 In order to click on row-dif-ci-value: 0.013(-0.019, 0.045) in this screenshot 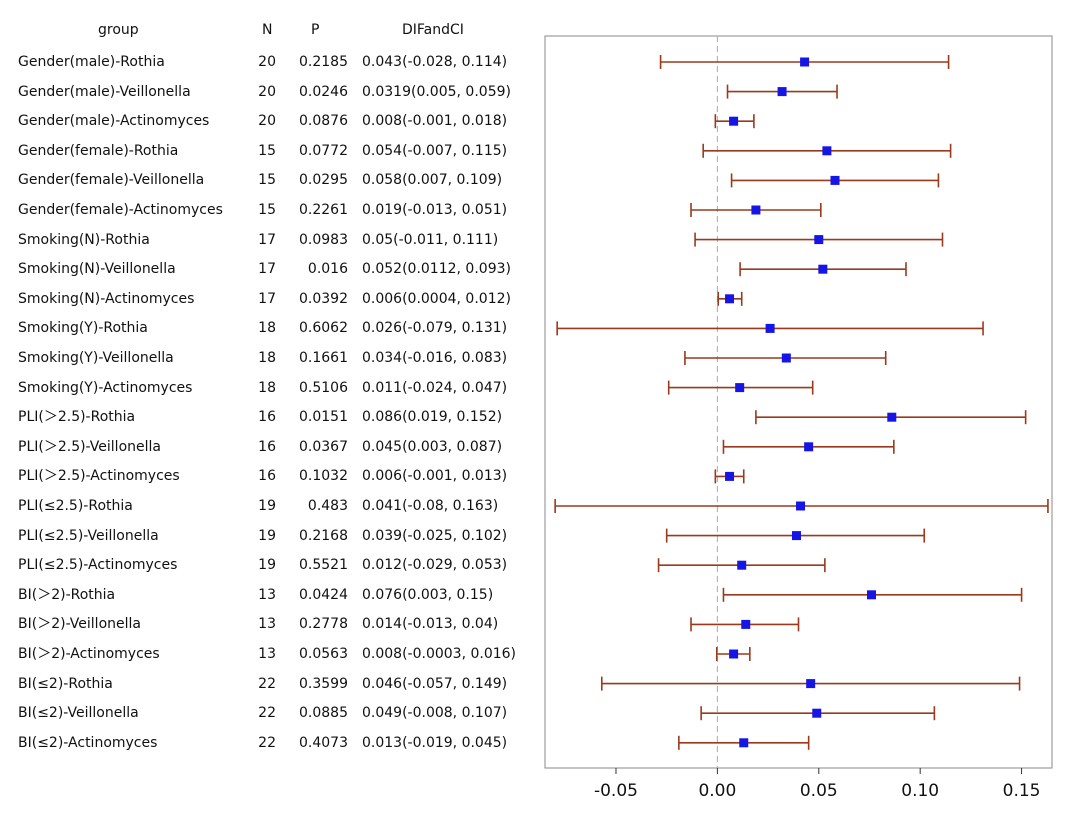, I will do `click(435, 742)`.